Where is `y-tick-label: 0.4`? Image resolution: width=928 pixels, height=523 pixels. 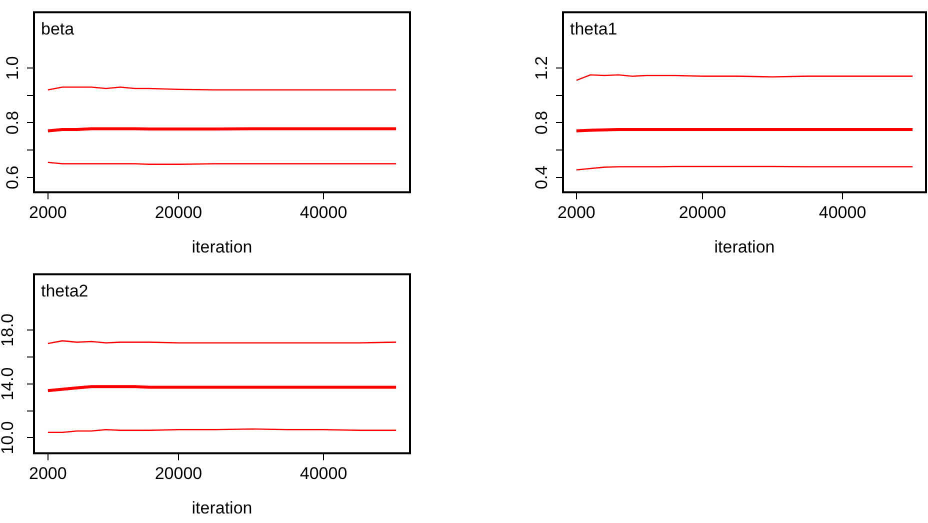
y-tick-label: 0.4 is located at coordinates (541, 178).